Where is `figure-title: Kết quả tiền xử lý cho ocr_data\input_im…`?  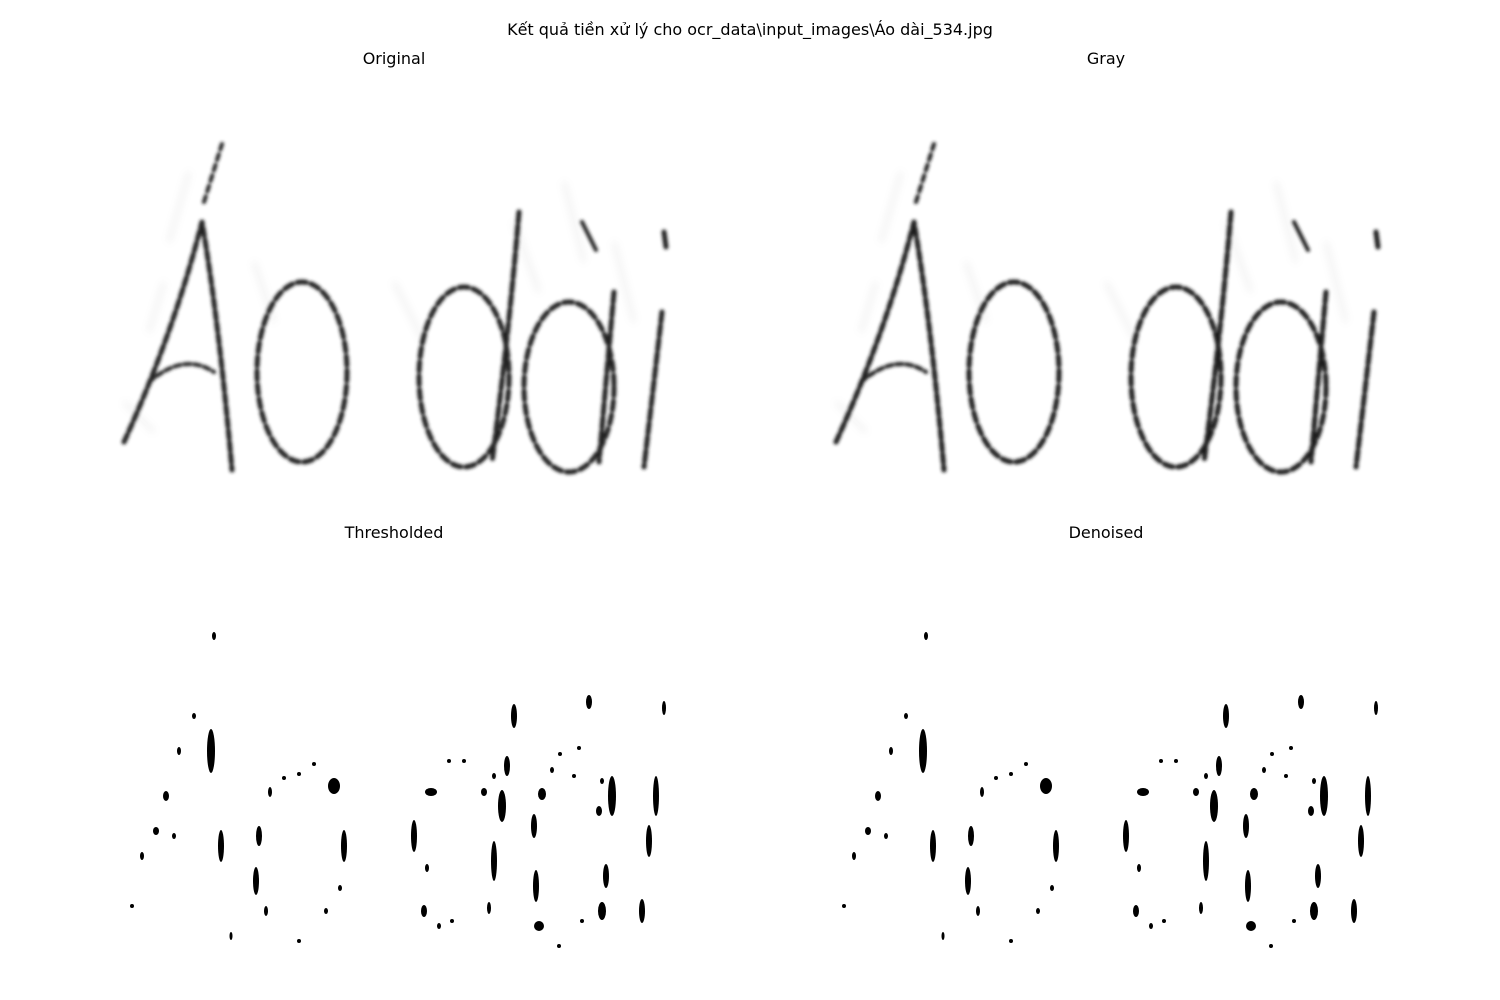
figure-title: Kết quả tiền xử lý cho ocr_data\input_im… is located at coordinates (750, 29).